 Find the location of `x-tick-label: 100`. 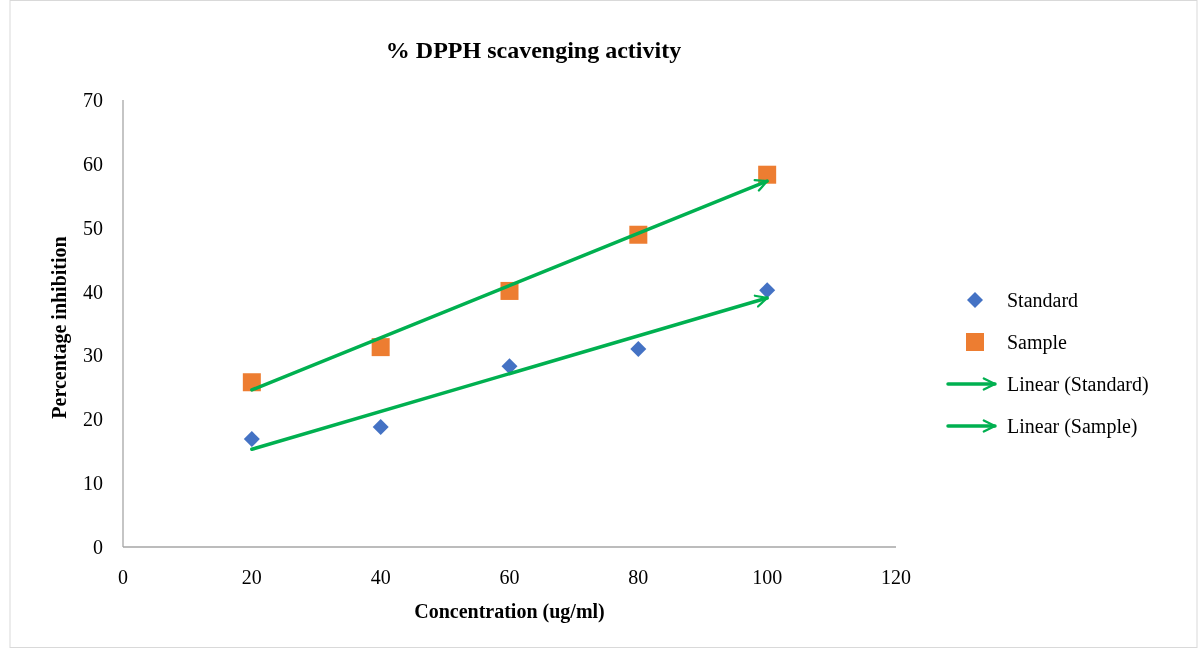

x-tick-label: 100 is located at coordinates (767, 577).